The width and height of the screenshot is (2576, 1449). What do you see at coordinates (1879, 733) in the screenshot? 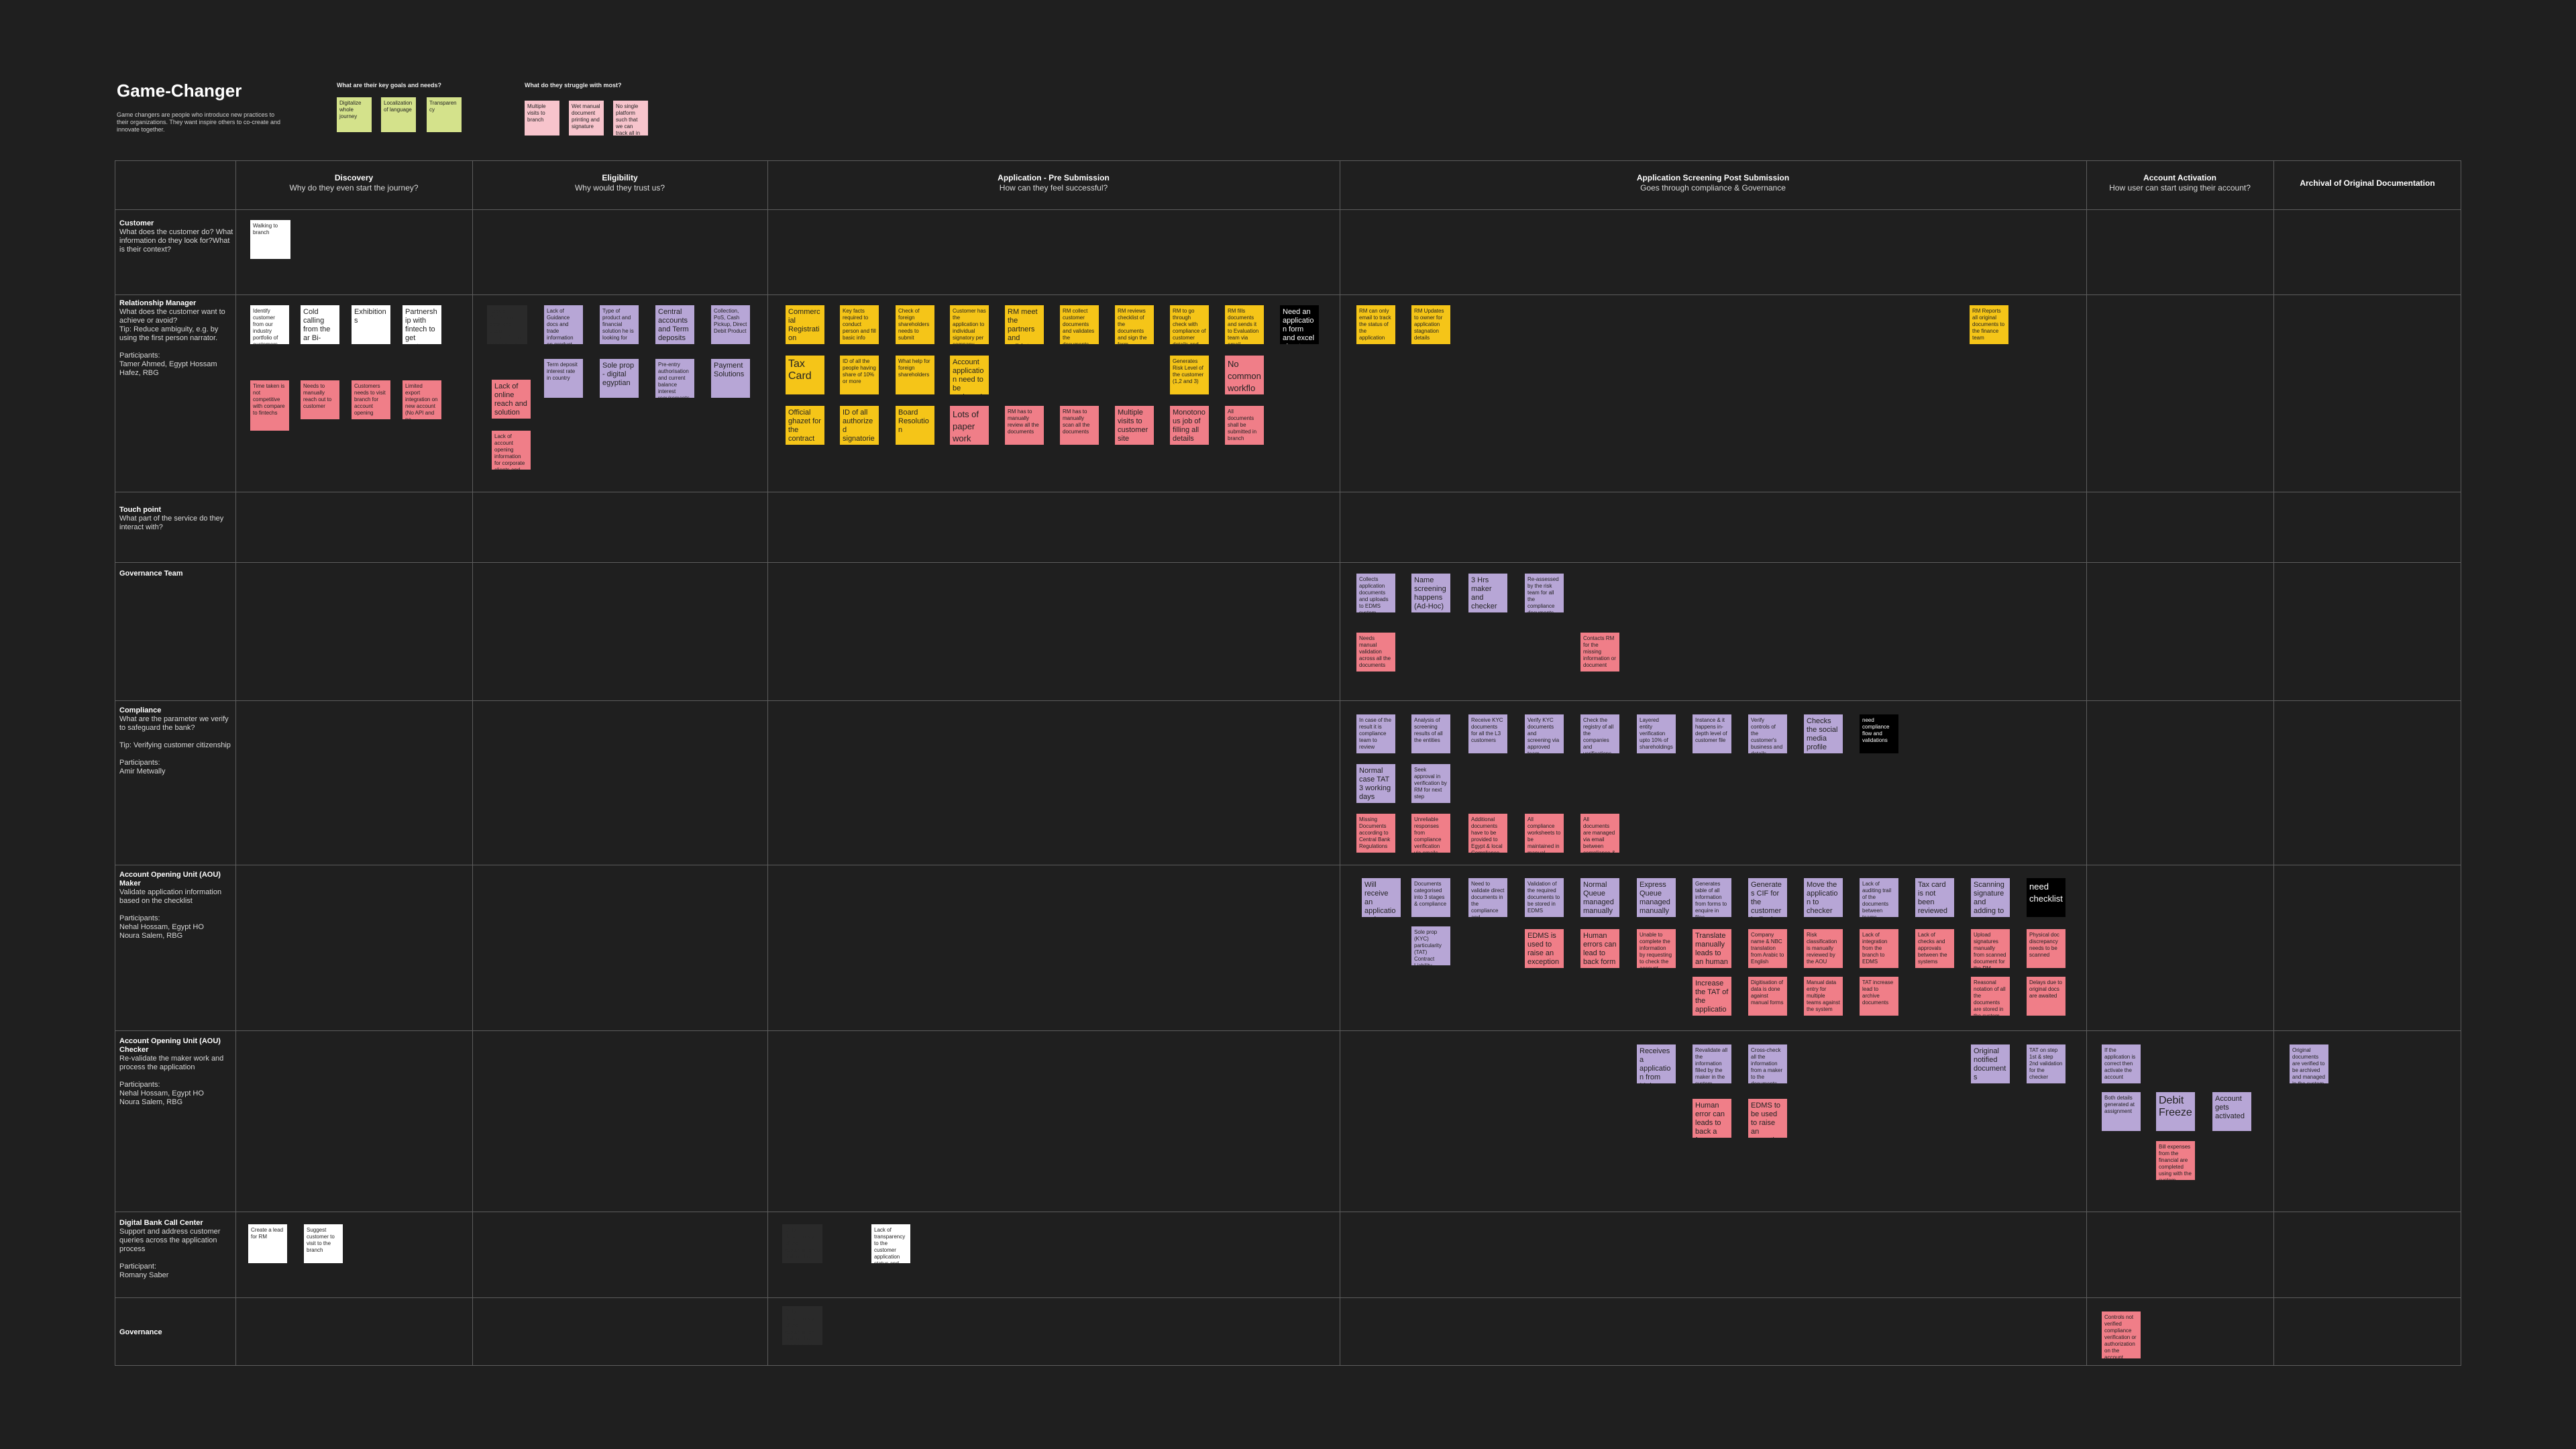
I see `sticky-note: need compliance flow and validations` at bounding box center [1879, 733].